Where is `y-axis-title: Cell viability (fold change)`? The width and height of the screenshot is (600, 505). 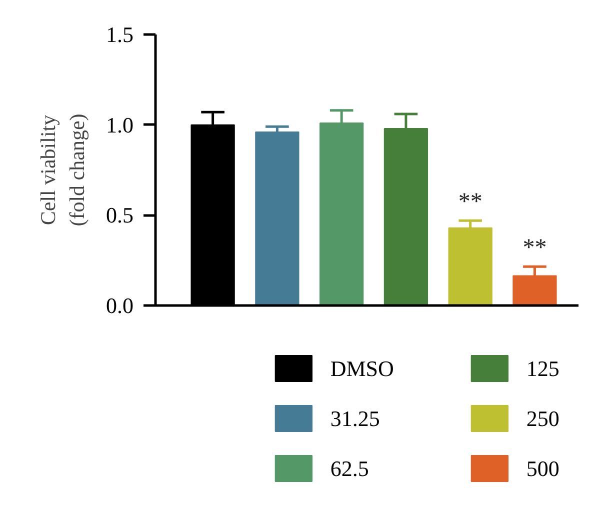
y-axis-title: Cell viability (fold change) is located at coordinates (62, 170).